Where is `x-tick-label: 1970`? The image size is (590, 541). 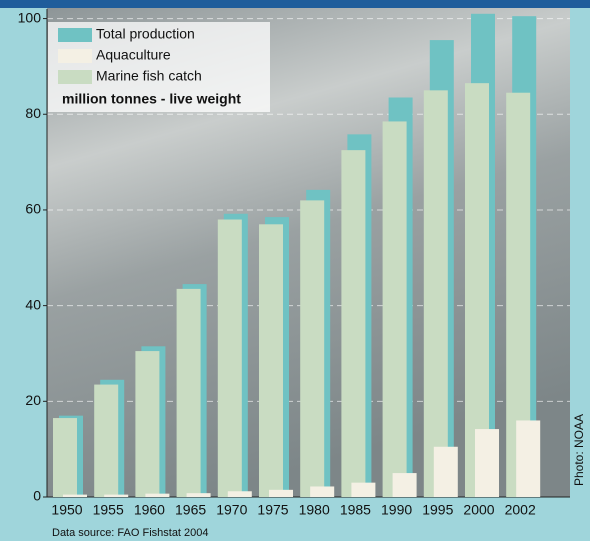 x-tick-label: 1970 is located at coordinates (231, 510).